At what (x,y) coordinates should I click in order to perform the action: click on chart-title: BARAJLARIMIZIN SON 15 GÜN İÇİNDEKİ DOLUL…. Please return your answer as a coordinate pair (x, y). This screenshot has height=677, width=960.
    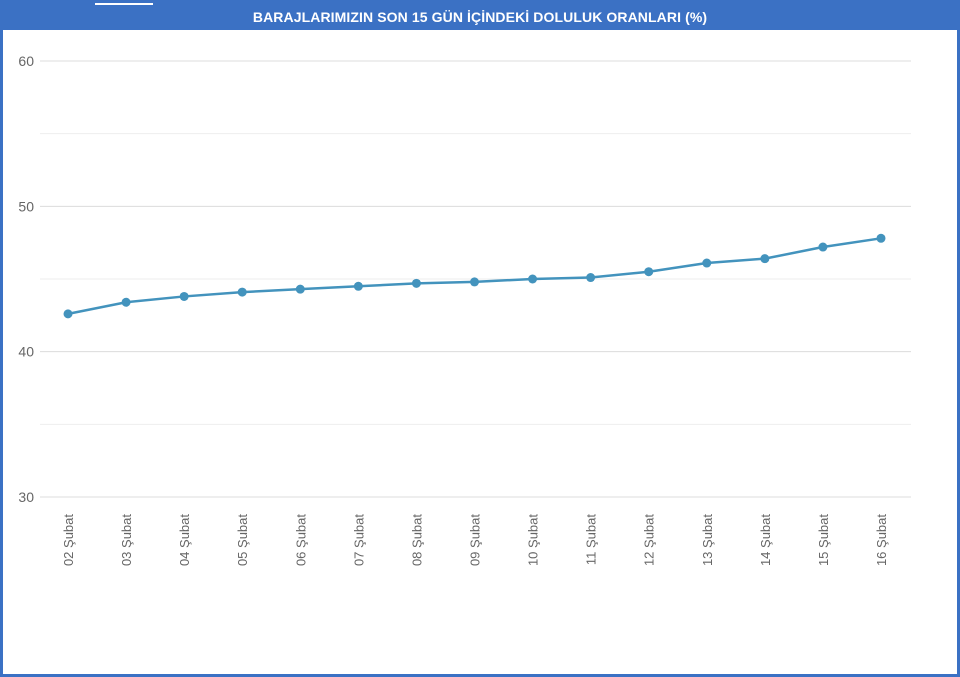
    Looking at the image, I should click on (480, 16).